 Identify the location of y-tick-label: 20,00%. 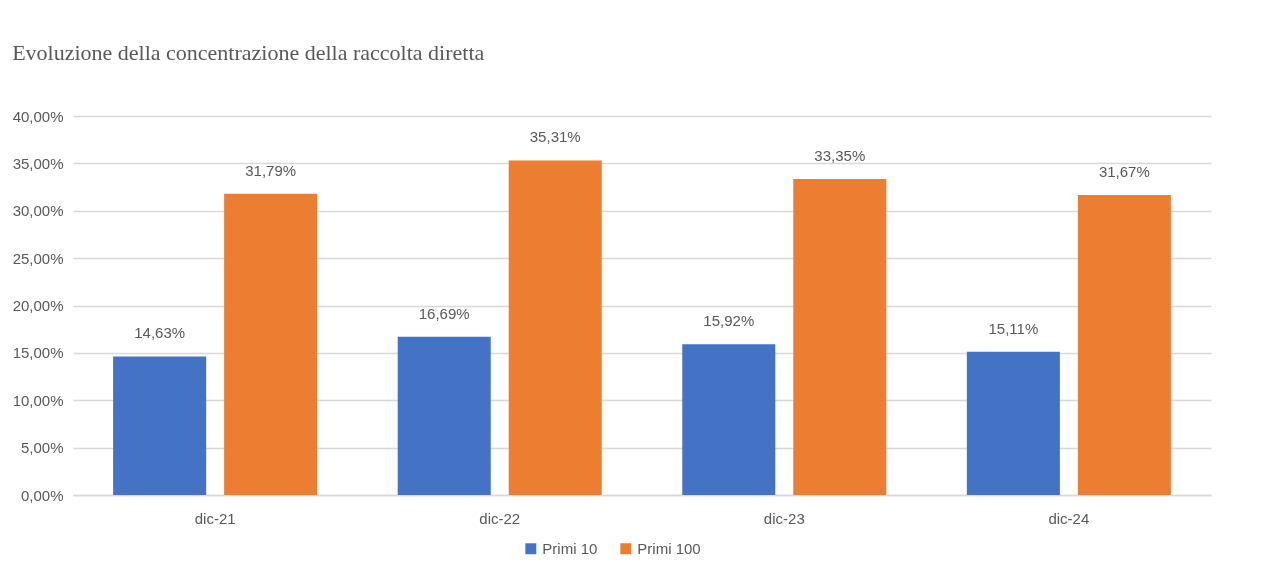
(38, 305).